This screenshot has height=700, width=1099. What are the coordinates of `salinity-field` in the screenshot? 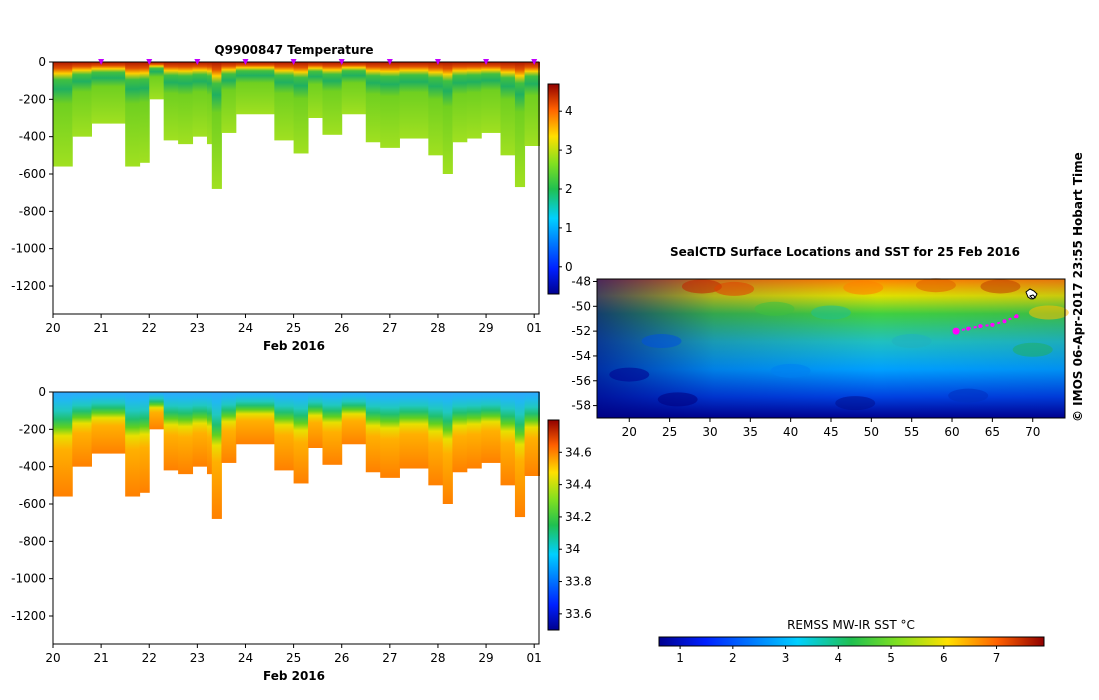 It's located at (296, 455).